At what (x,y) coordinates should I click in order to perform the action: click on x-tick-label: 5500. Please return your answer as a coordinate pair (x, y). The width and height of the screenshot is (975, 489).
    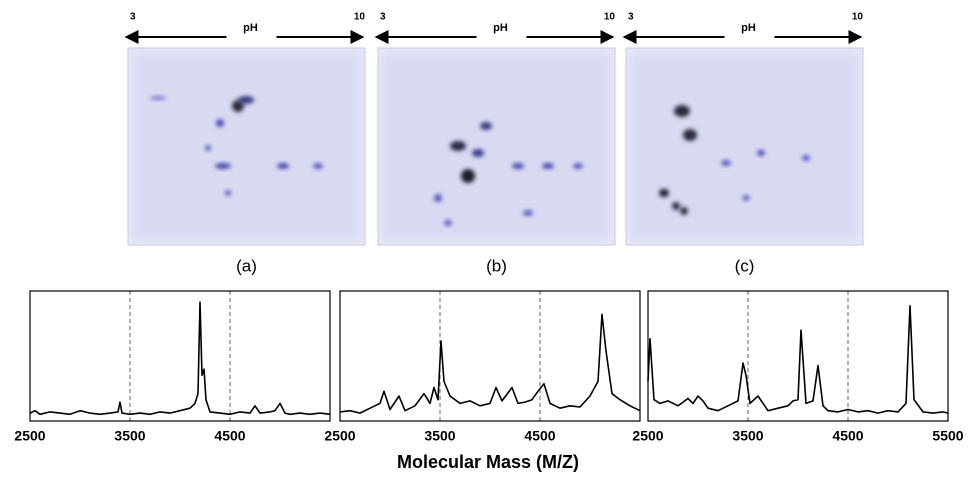
    Looking at the image, I should click on (947, 436).